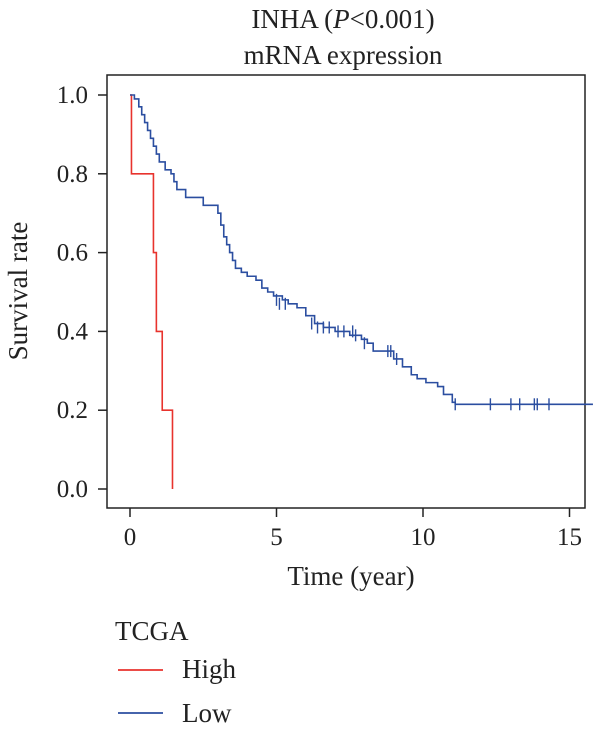  What do you see at coordinates (72, 410) in the screenshot?
I see `y-tick-label: 0.2` at bounding box center [72, 410].